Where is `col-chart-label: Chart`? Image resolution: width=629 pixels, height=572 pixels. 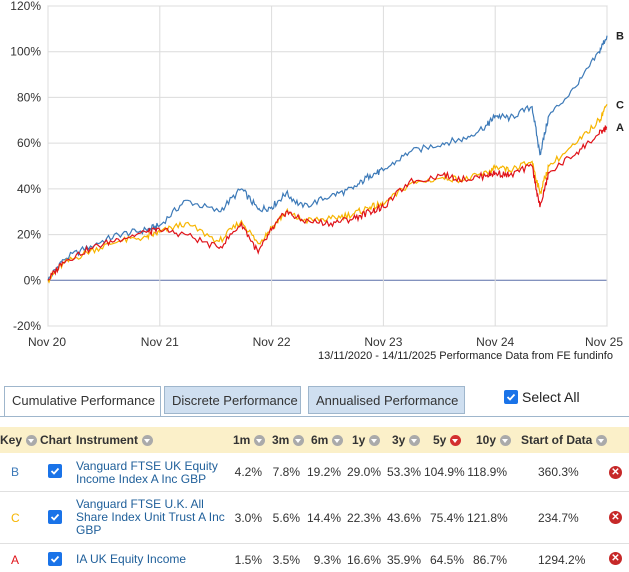
col-chart-label: Chart is located at coordinates (56, 440).